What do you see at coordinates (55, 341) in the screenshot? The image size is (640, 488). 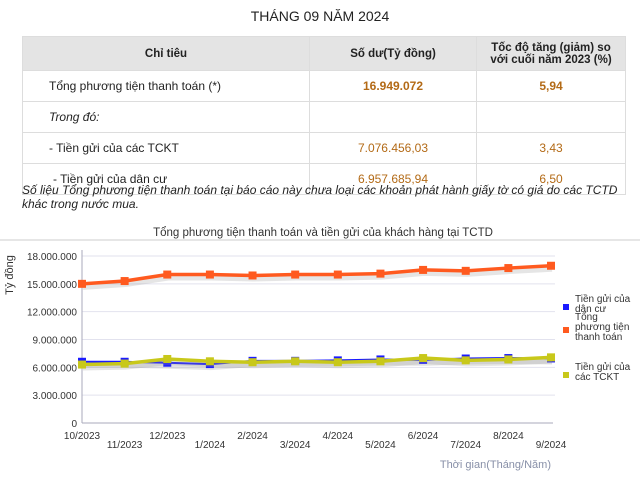 I see `y-tick-label: 9.000.000` at bounding box center [55, 341].